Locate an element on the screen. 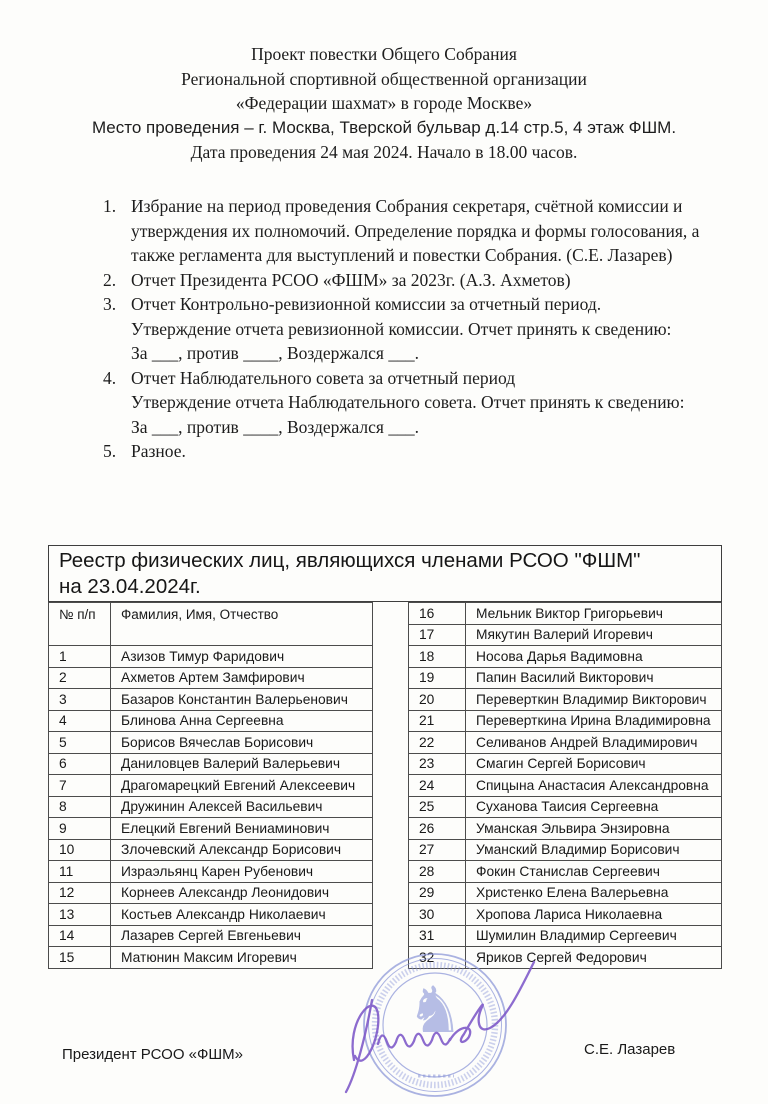 The height and width of the screenshot is (1104, 768). member-name: Даниловцев Валерий Валерьевич is located at coordinates (241, 763).